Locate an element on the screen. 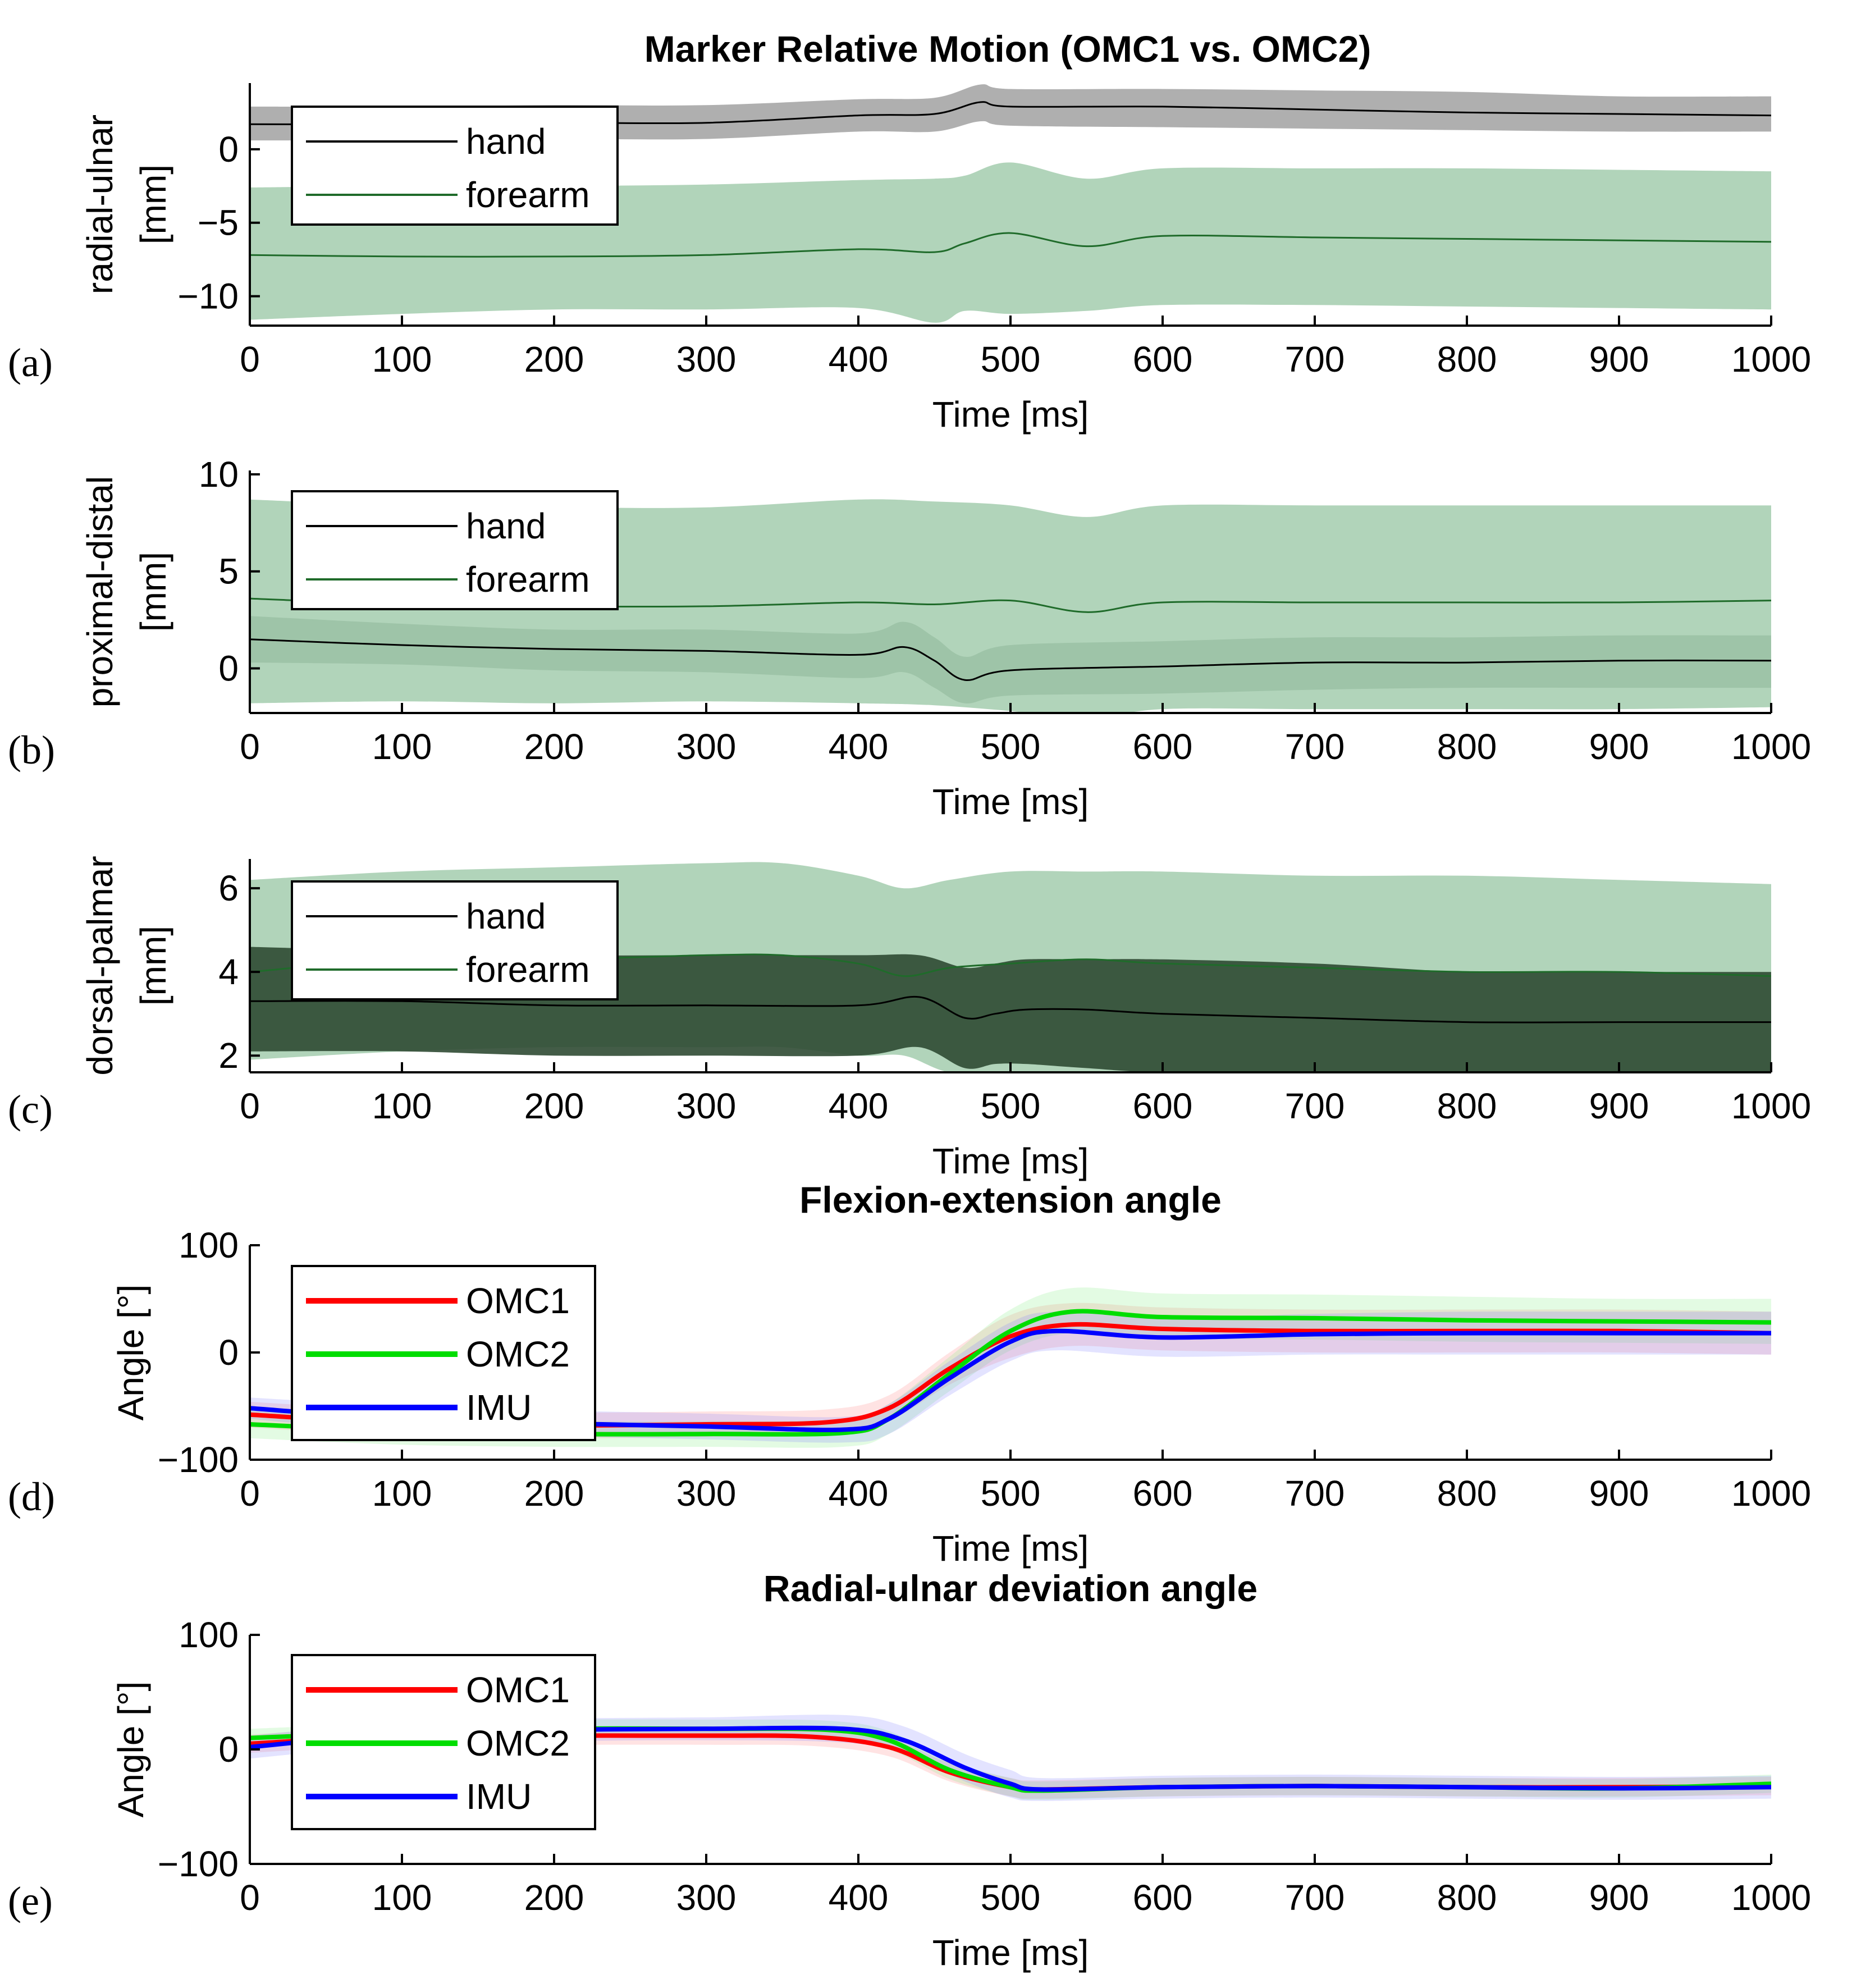 Image resolution: width=1852 pixels, height=1988 pixels. line-forearm is located at coordinates (1011, 245).